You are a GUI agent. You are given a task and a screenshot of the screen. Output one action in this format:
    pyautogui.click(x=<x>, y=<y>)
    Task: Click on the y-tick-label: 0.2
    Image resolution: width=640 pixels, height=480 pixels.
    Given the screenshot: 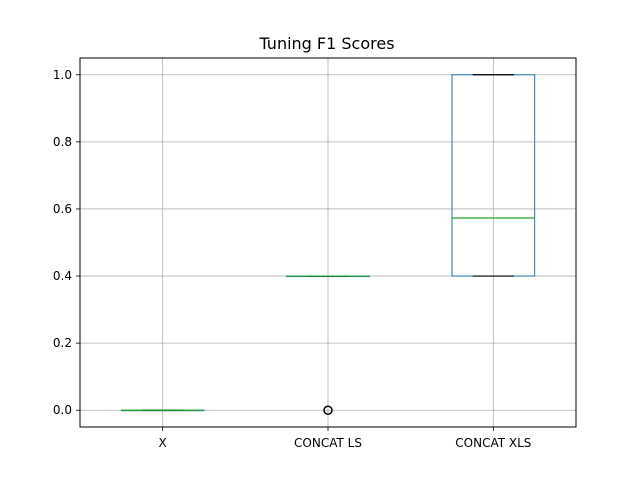 What is the action you would take?
    pyautogui.click(x=62, y=343)
    